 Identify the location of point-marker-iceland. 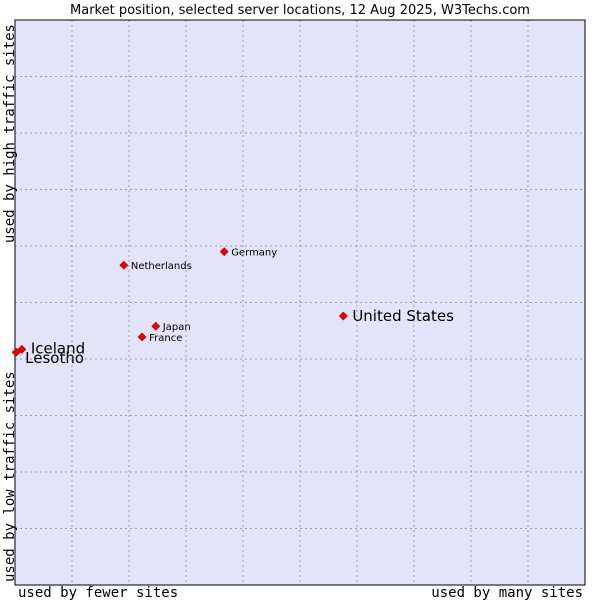
(22, 349).